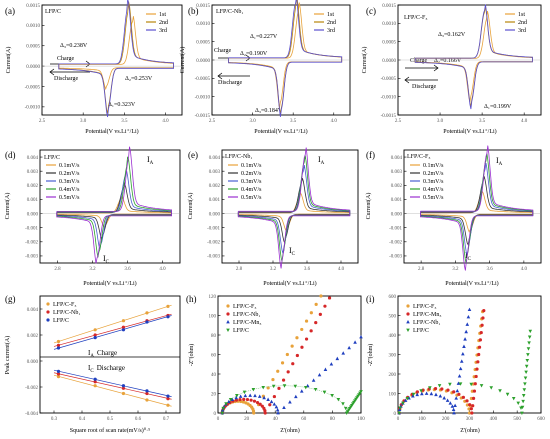  What do you see at coordinates (10, 11) in the screenshot?
I see `panel-letter-a: (a)` at bounding box center [10, 11].